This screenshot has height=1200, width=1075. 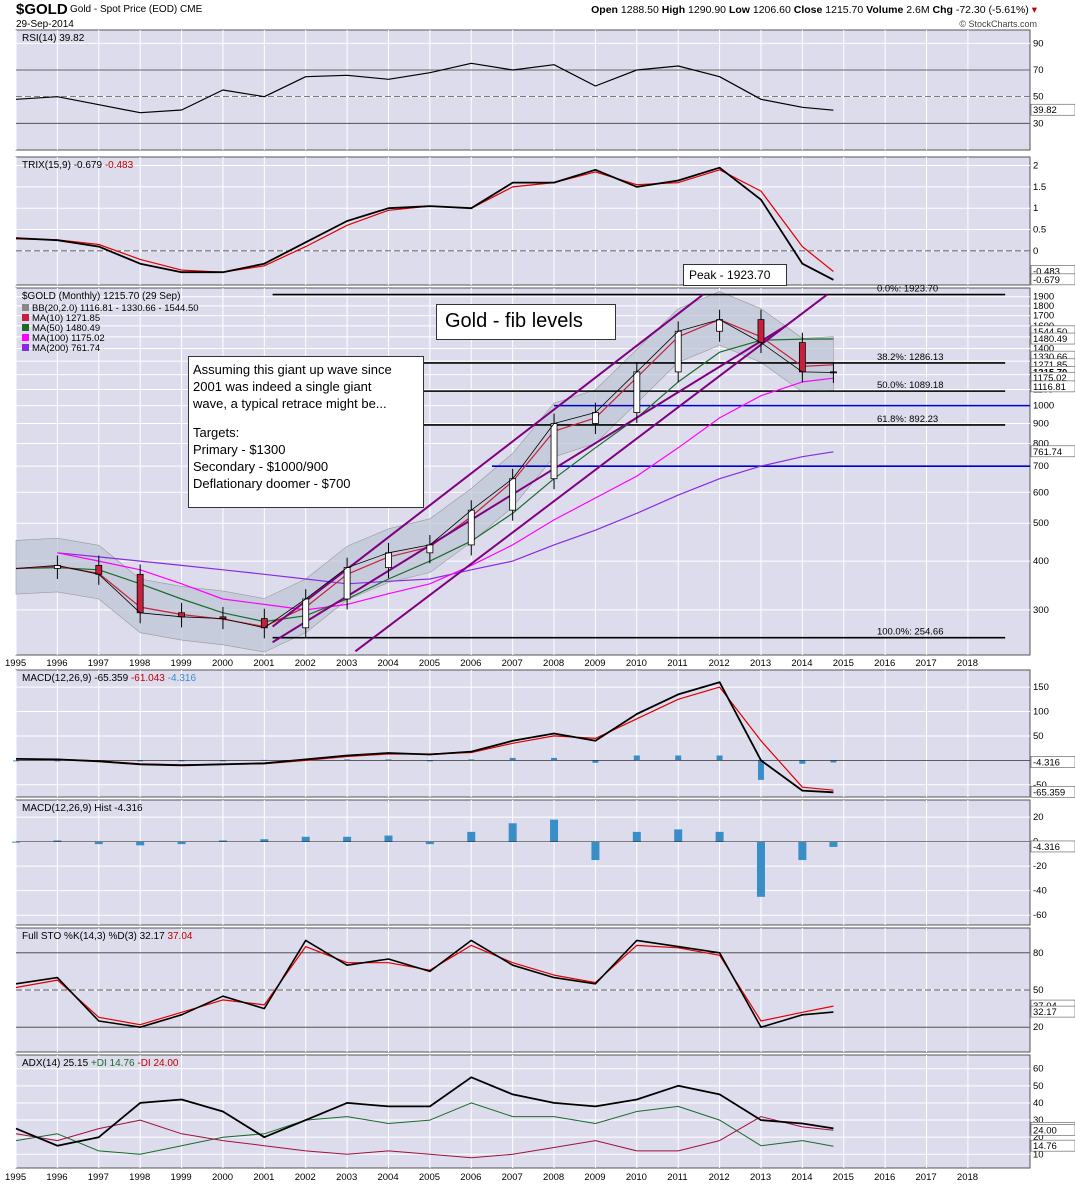 I want to click on x-tick-label: 2012, so click(x=719, y=663).